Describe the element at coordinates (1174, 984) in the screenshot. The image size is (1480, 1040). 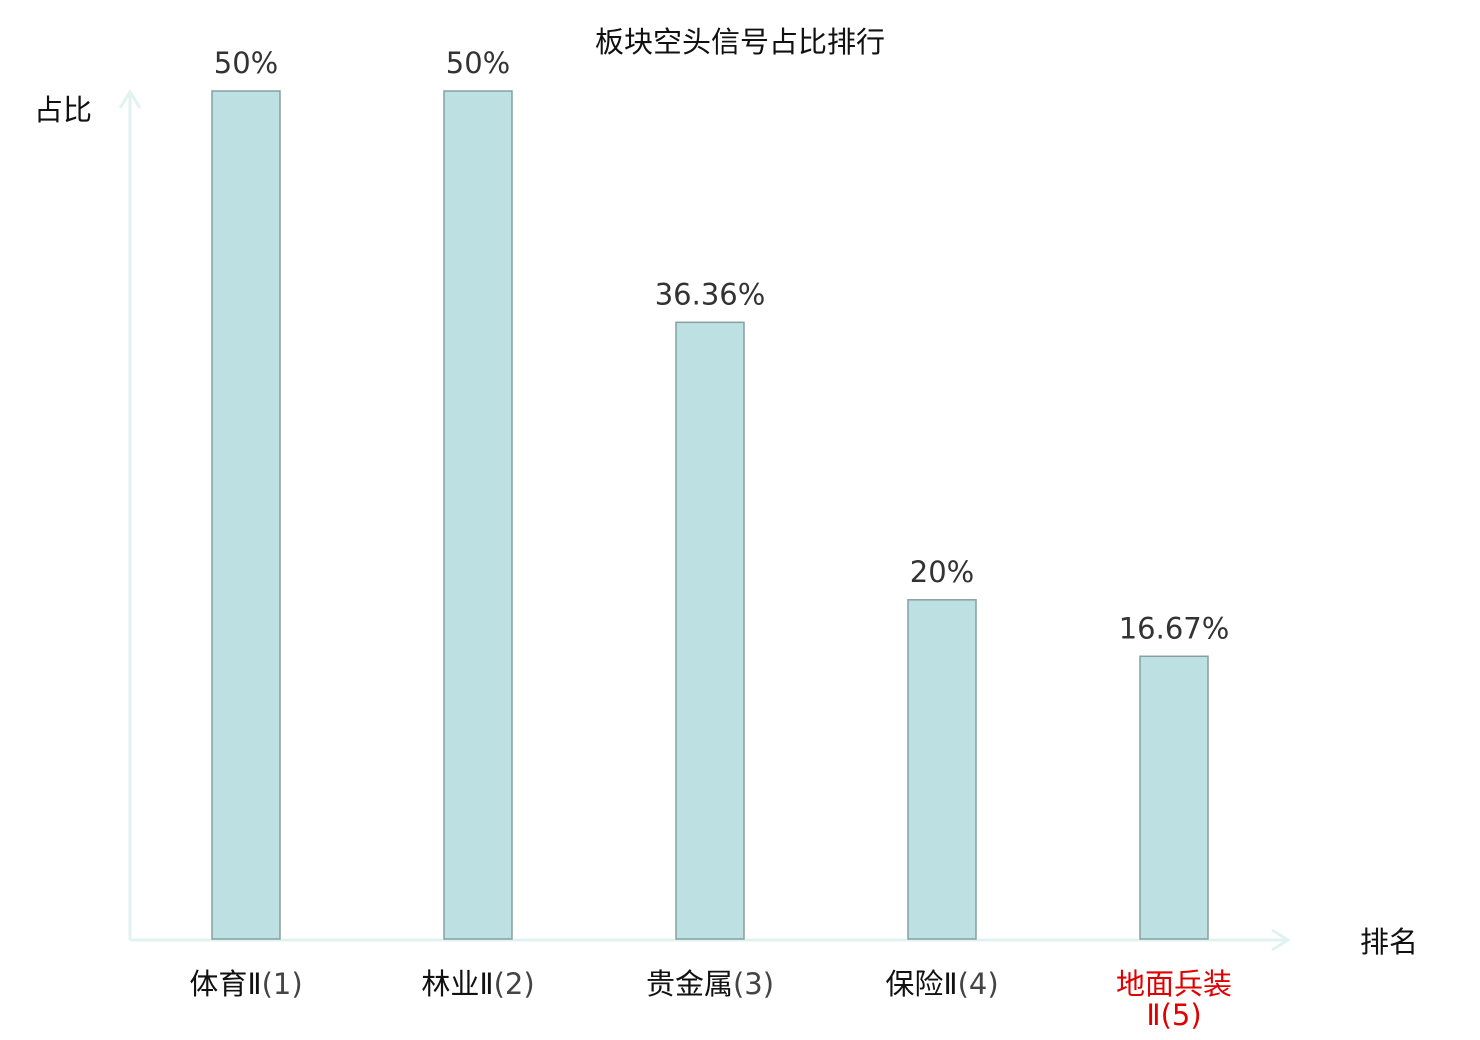
I see `category-label-5: 地面兵装` at that location.